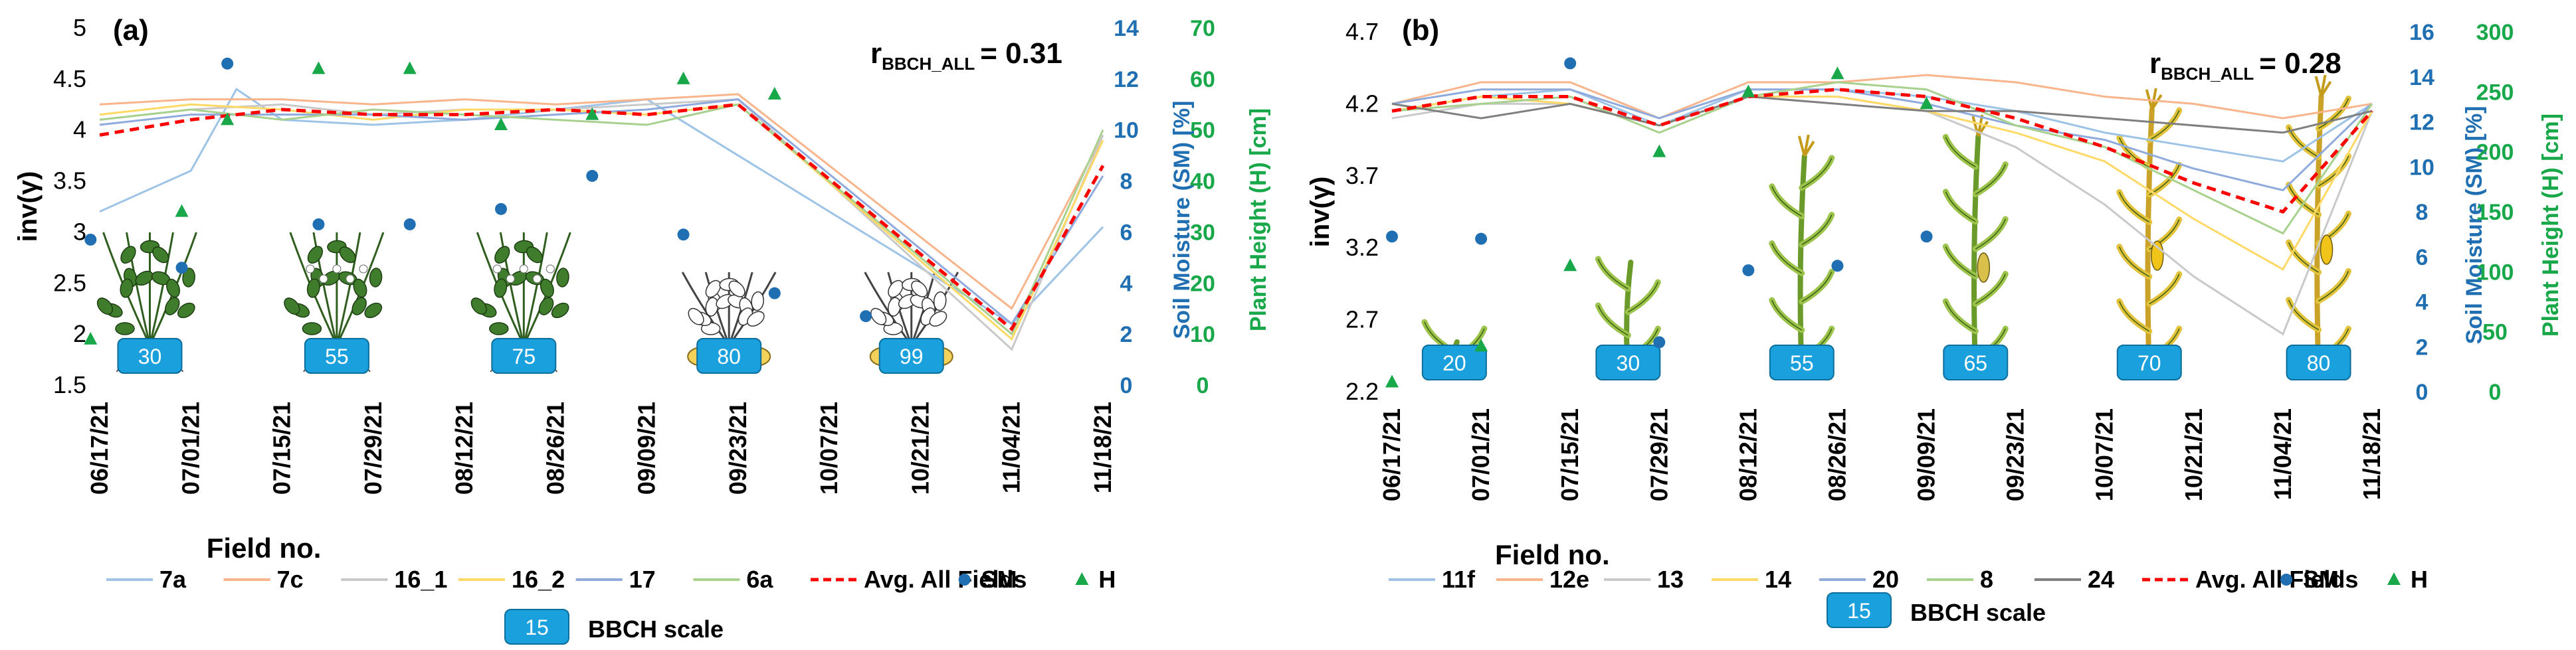 The width and height of the screenshot is (2576, 650). What do you see at coordinates (642, 579) in the screenshot?
I see `legend-item-label: 17` at bounding box center [642, 579].